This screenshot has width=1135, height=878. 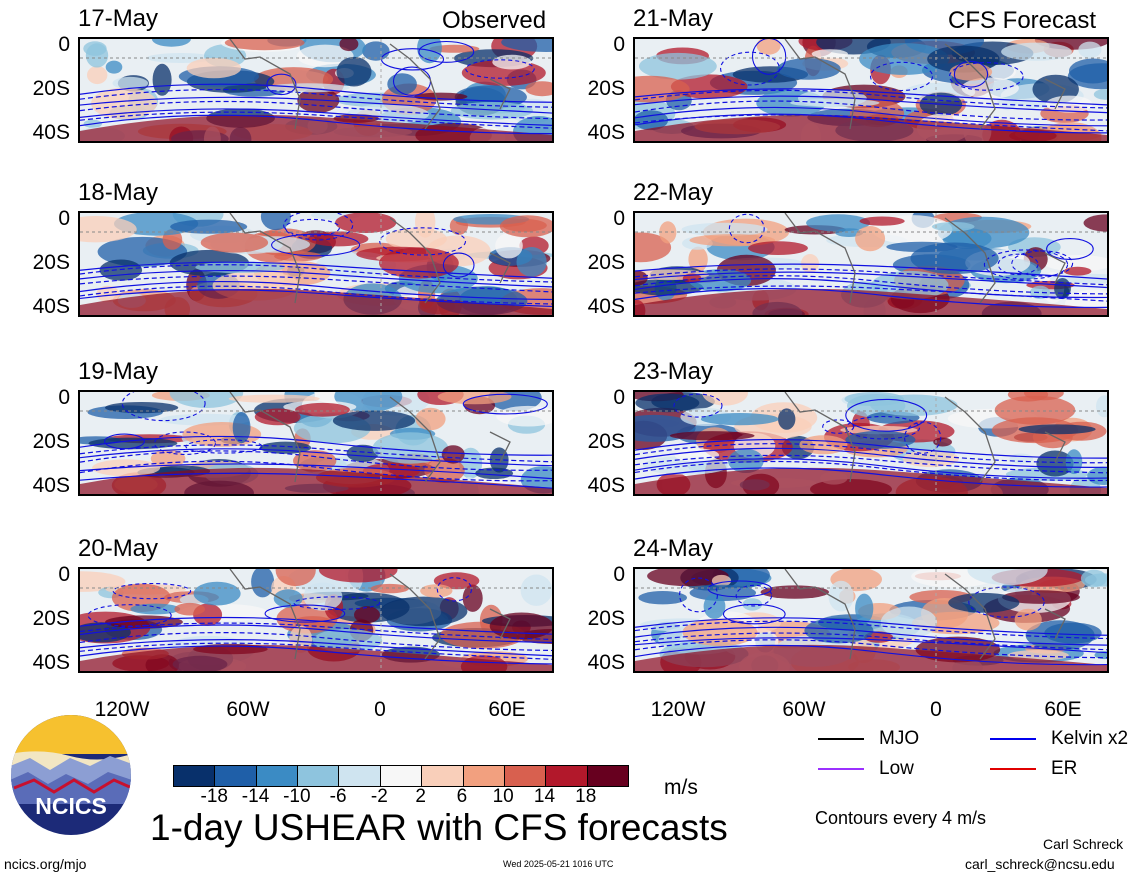 I want to click on colorbar-tick-label: 14, so click(x=544, y=796).